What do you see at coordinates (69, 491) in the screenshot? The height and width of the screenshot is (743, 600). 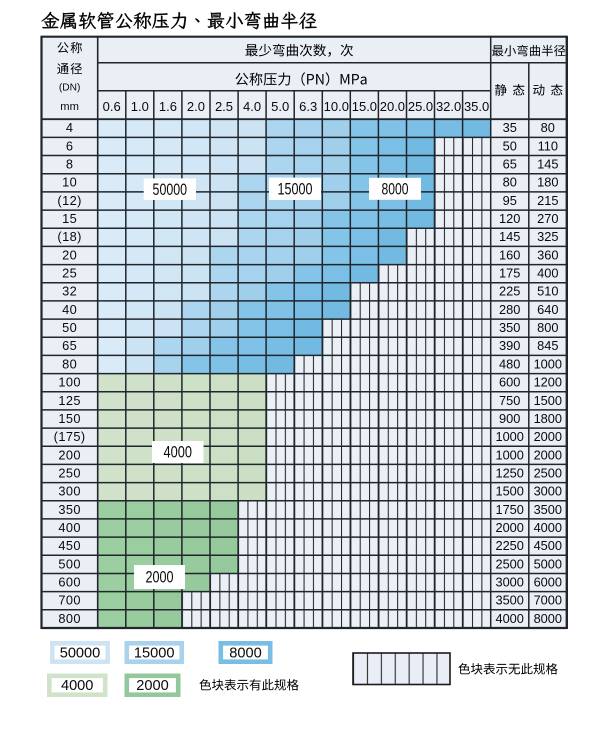 I see `svg-text: 300` at bounding box center [69, 491].